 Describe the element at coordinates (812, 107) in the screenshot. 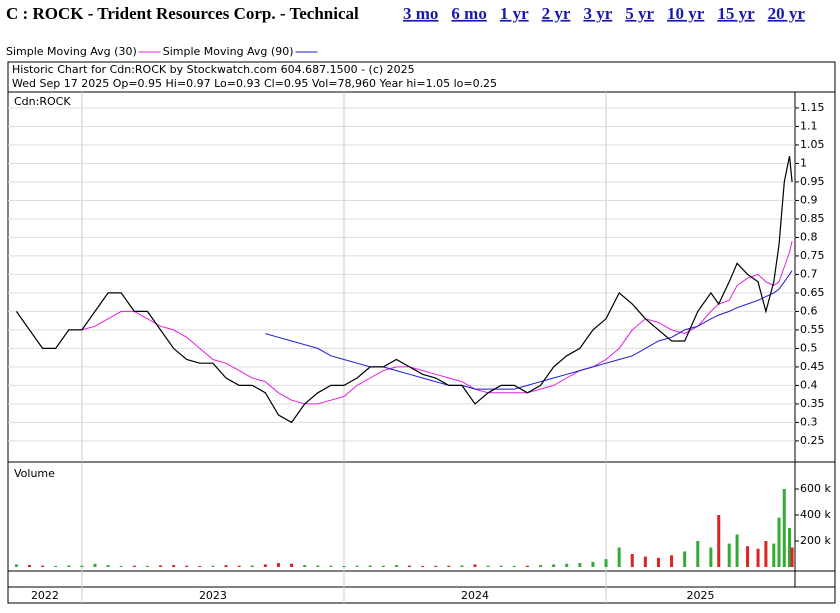

I see `y-tick-label: 1.15` at that location.